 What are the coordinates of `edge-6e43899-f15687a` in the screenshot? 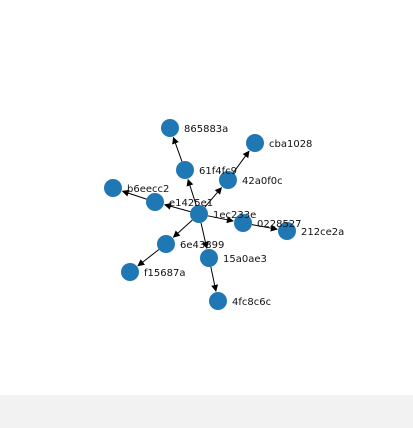 It's located at (148, 258).